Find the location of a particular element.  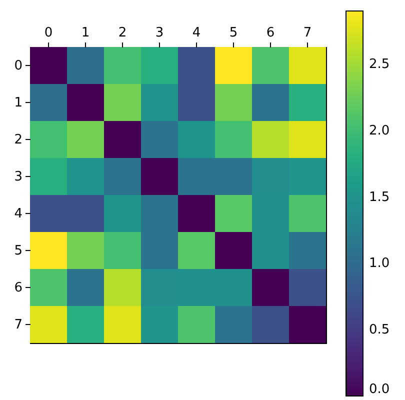

x-tick-label: 2 is located at coordinates (122, 33).